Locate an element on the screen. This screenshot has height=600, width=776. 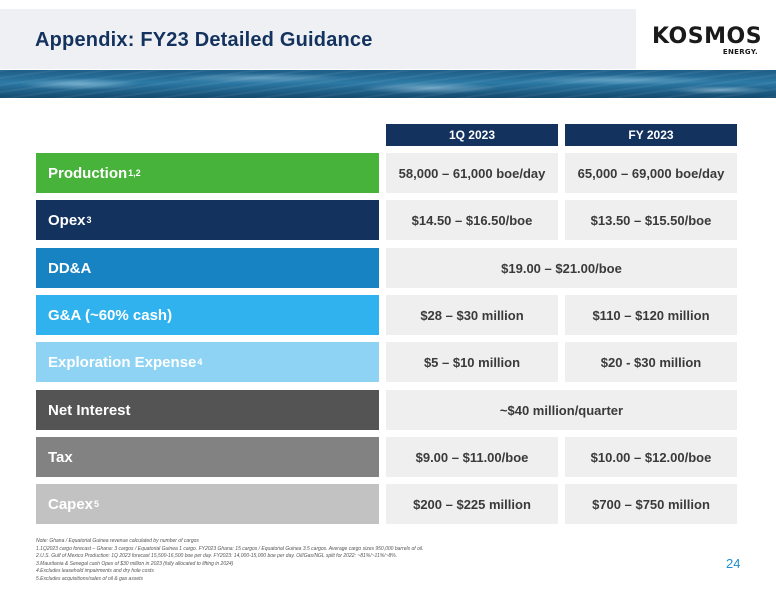
row-label: Tax is located at coordinates (207, 457).